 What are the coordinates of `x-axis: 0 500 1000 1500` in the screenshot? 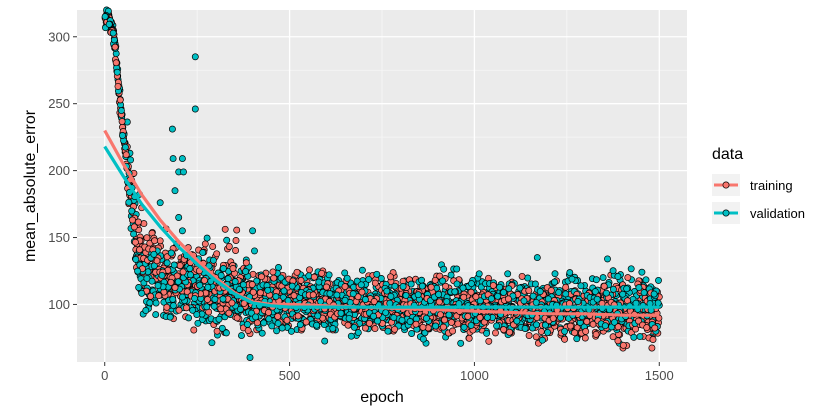 It's located at (387, 372).